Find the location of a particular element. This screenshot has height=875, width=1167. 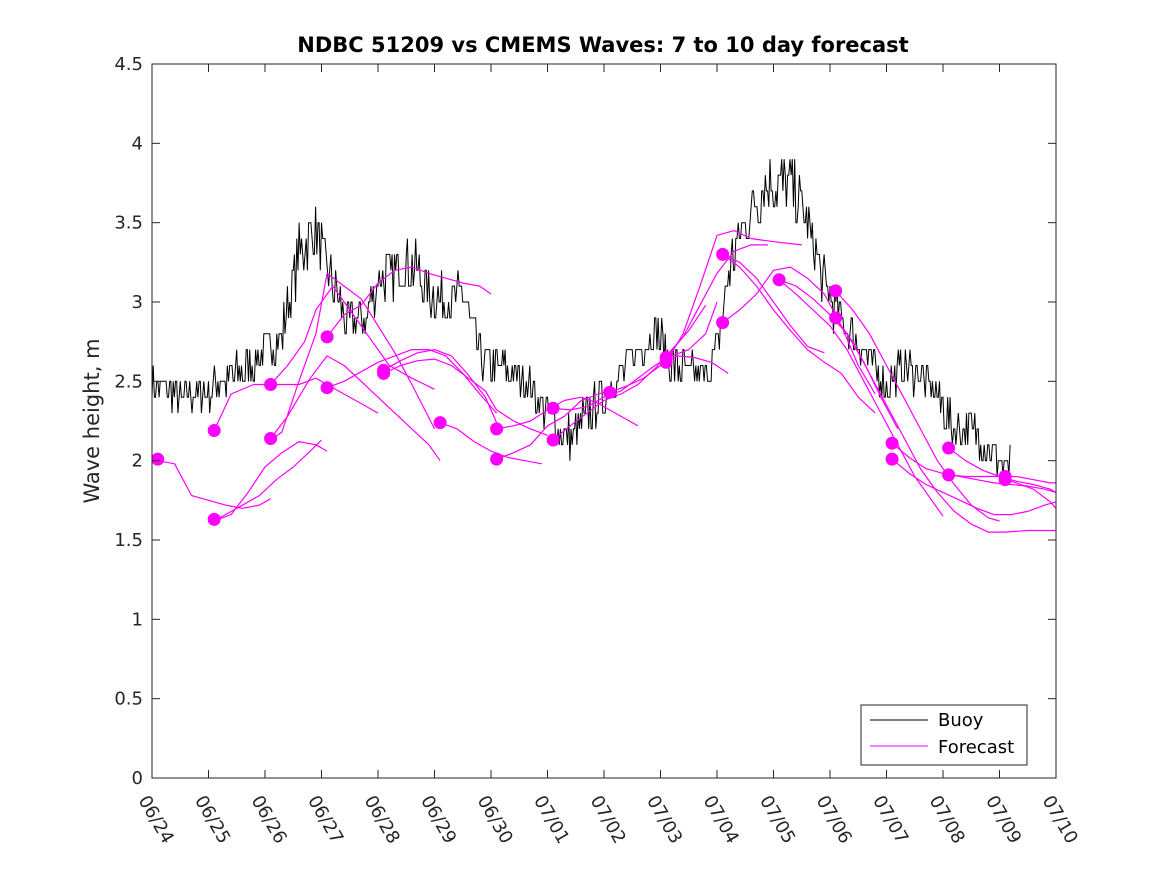

y-tick-label: 3.5 is located at coordinates (128, 223).